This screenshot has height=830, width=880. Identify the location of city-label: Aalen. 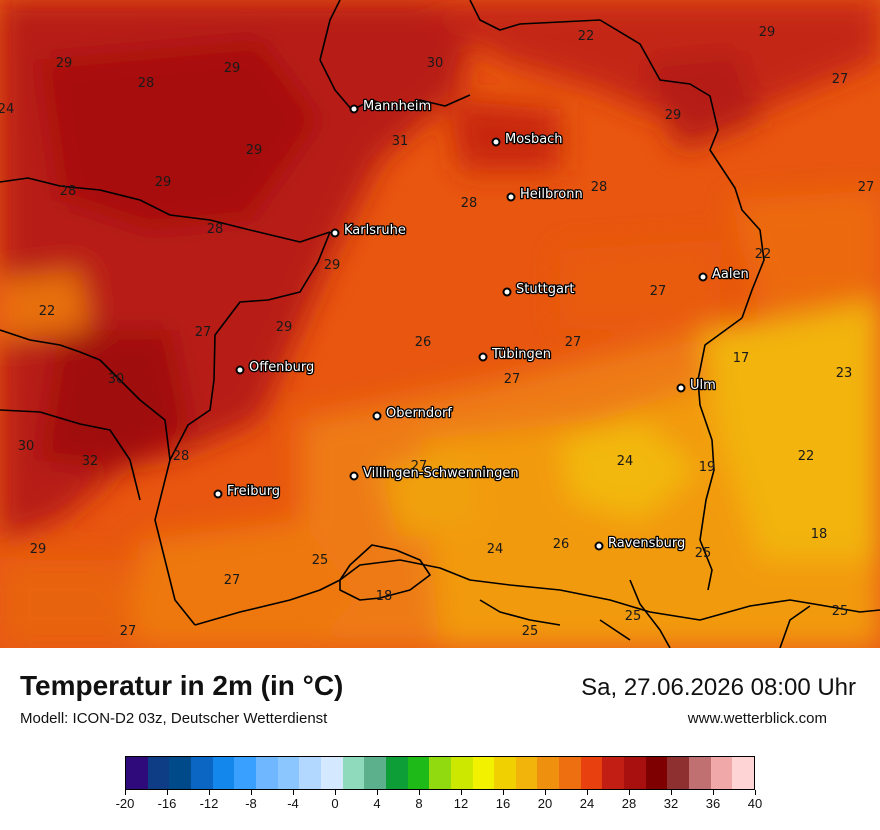
(730, 274).